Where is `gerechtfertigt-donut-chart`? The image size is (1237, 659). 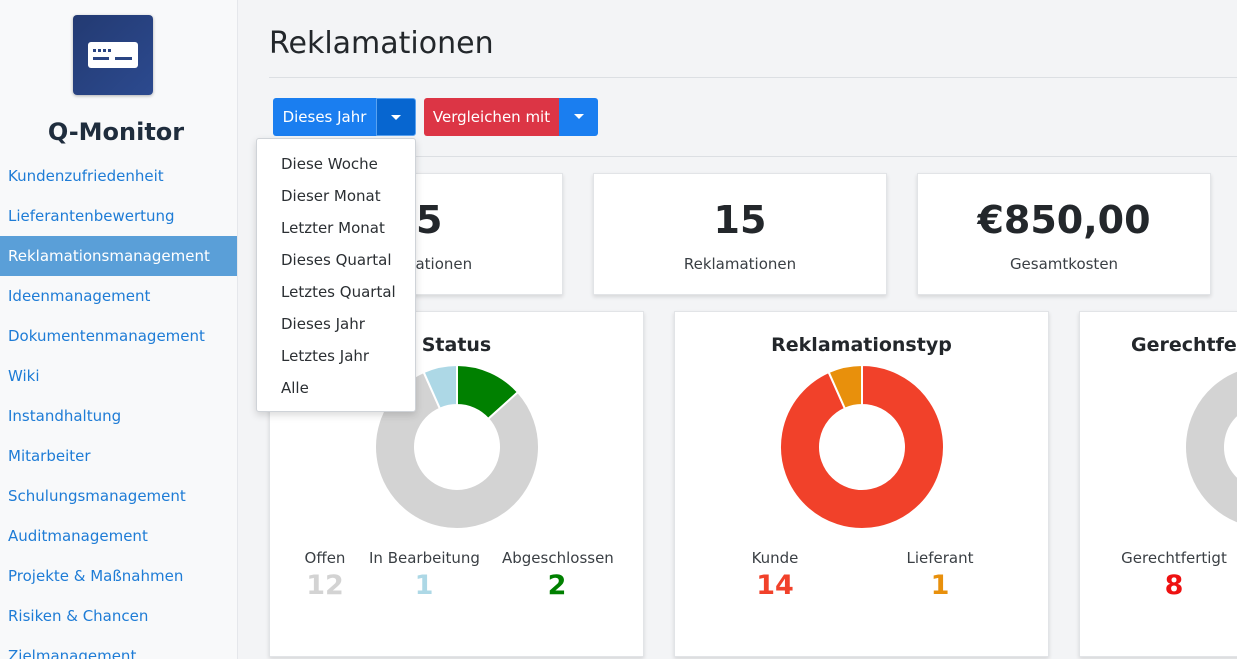 gerechtfertigt-donut-chart is located at coordinates (1210, 446).